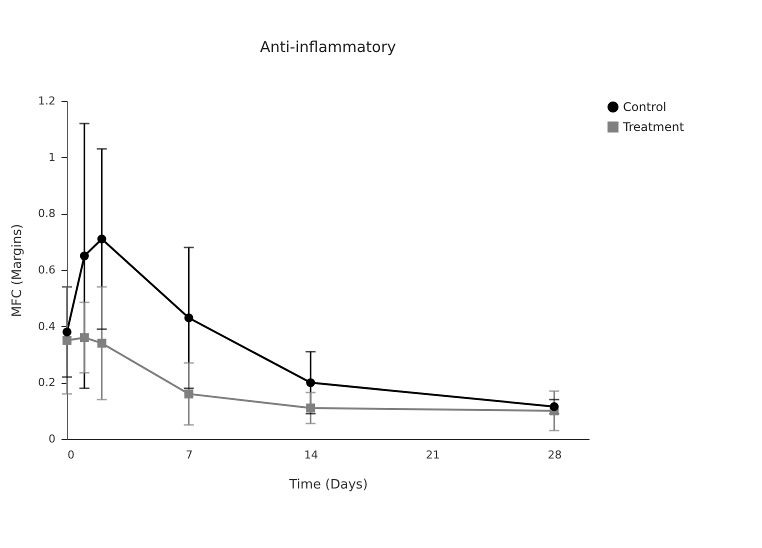  I want to click on x-tick-label: 14, so click(311, 455).